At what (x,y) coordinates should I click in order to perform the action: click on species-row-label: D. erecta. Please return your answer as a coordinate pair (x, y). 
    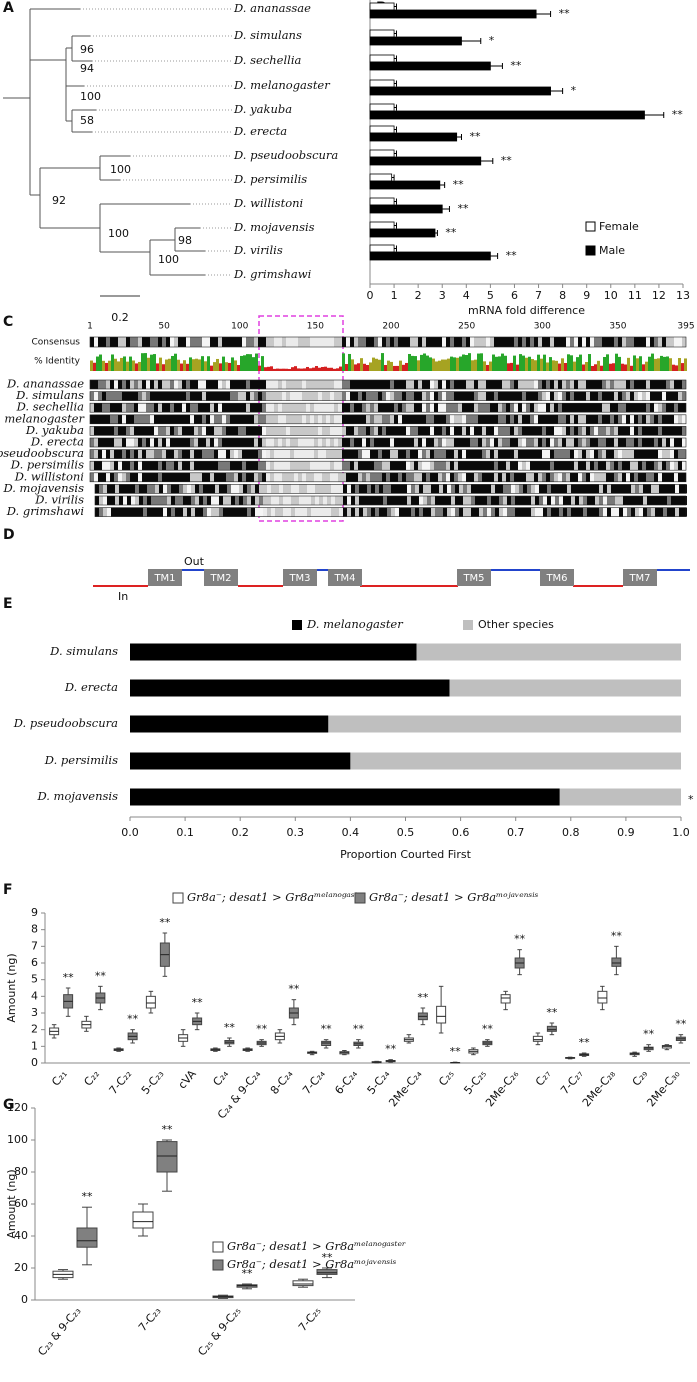
    Looking at the image, I should click on (57, 442).